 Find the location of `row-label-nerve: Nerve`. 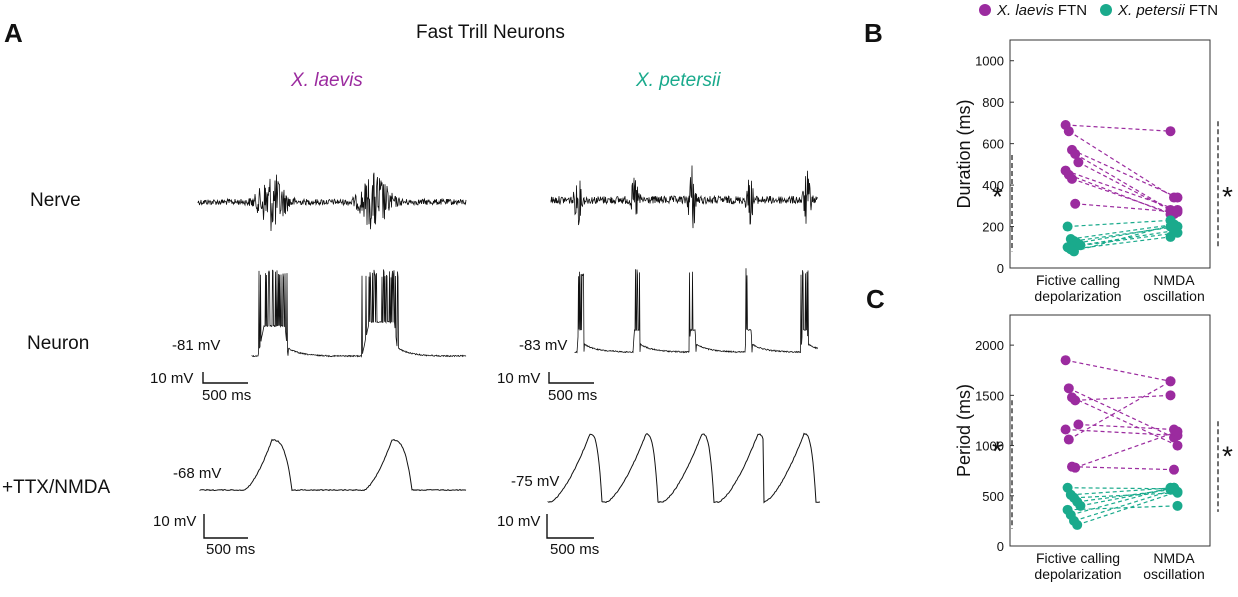

row-label-nerve: Nerve is located at coordinates (55, 201).